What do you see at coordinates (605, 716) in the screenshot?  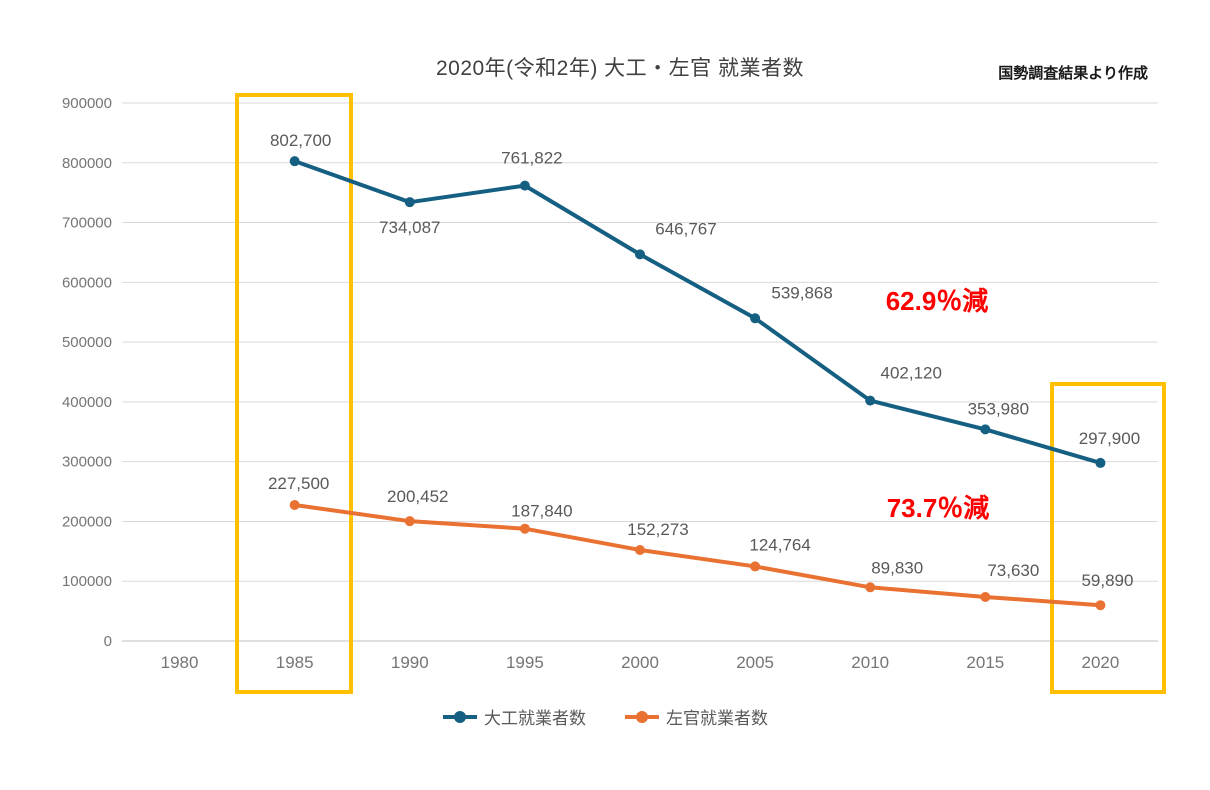 I see `chart-legend: 大工就業者数 左官就業者数` at bounding box center [605, 716].